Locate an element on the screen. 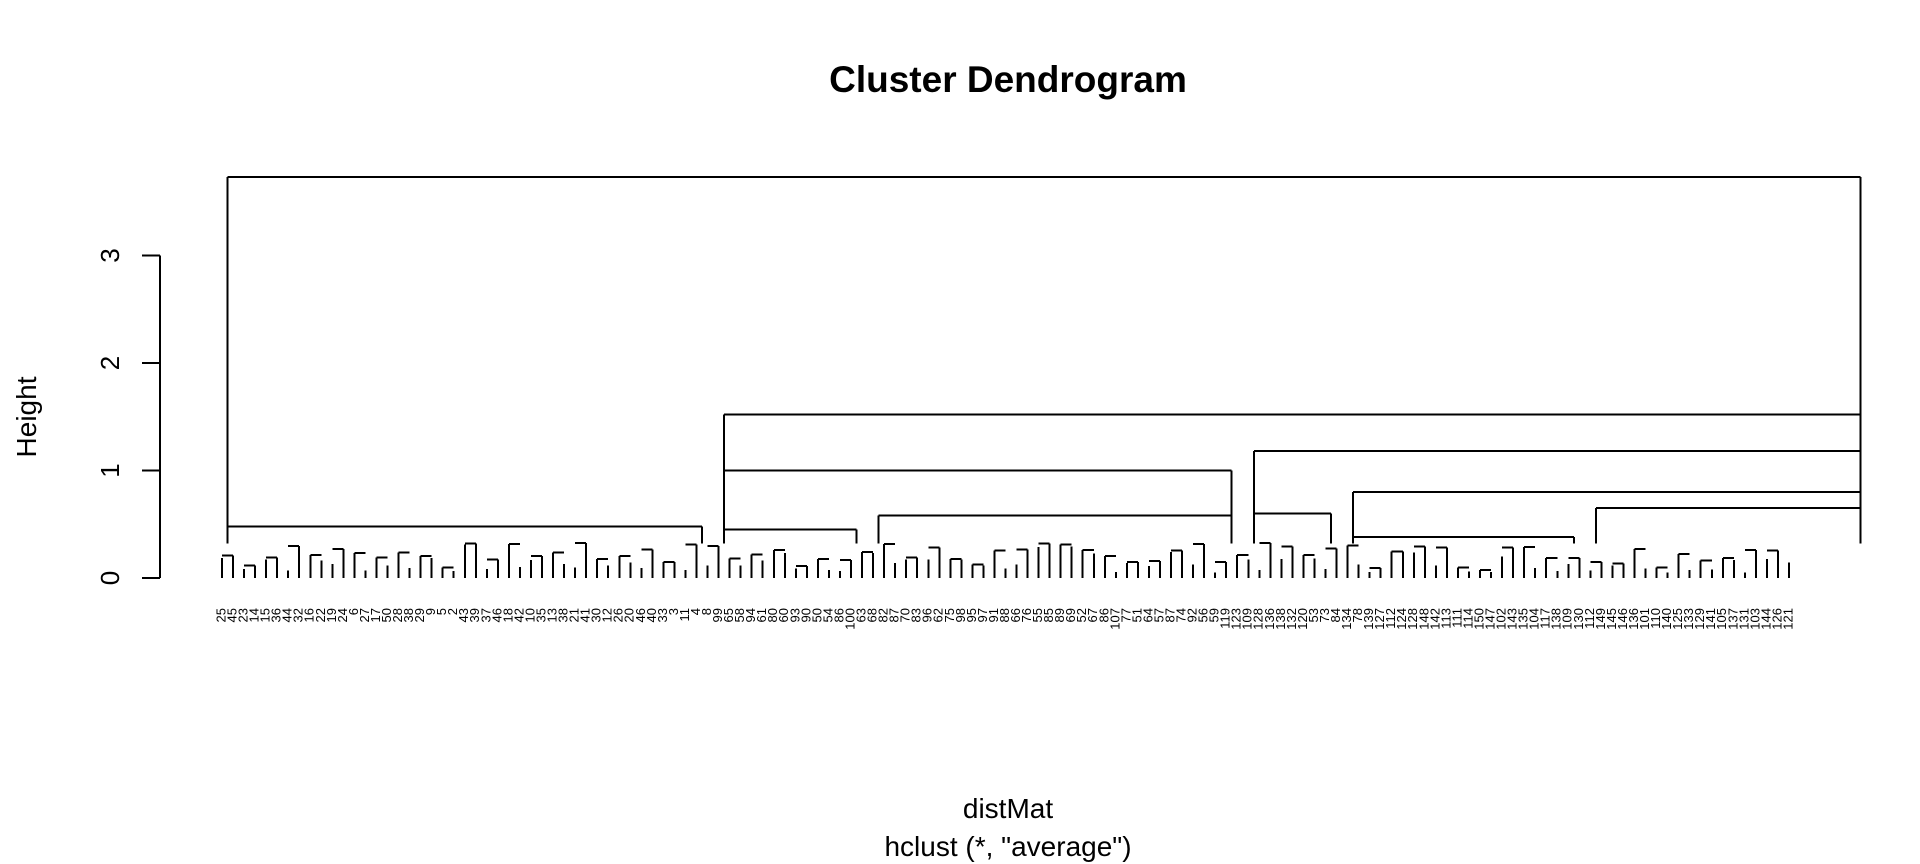 This screenshot has height=864, width=1920. leaf-label: 4 is located at coordinates (695, 611).